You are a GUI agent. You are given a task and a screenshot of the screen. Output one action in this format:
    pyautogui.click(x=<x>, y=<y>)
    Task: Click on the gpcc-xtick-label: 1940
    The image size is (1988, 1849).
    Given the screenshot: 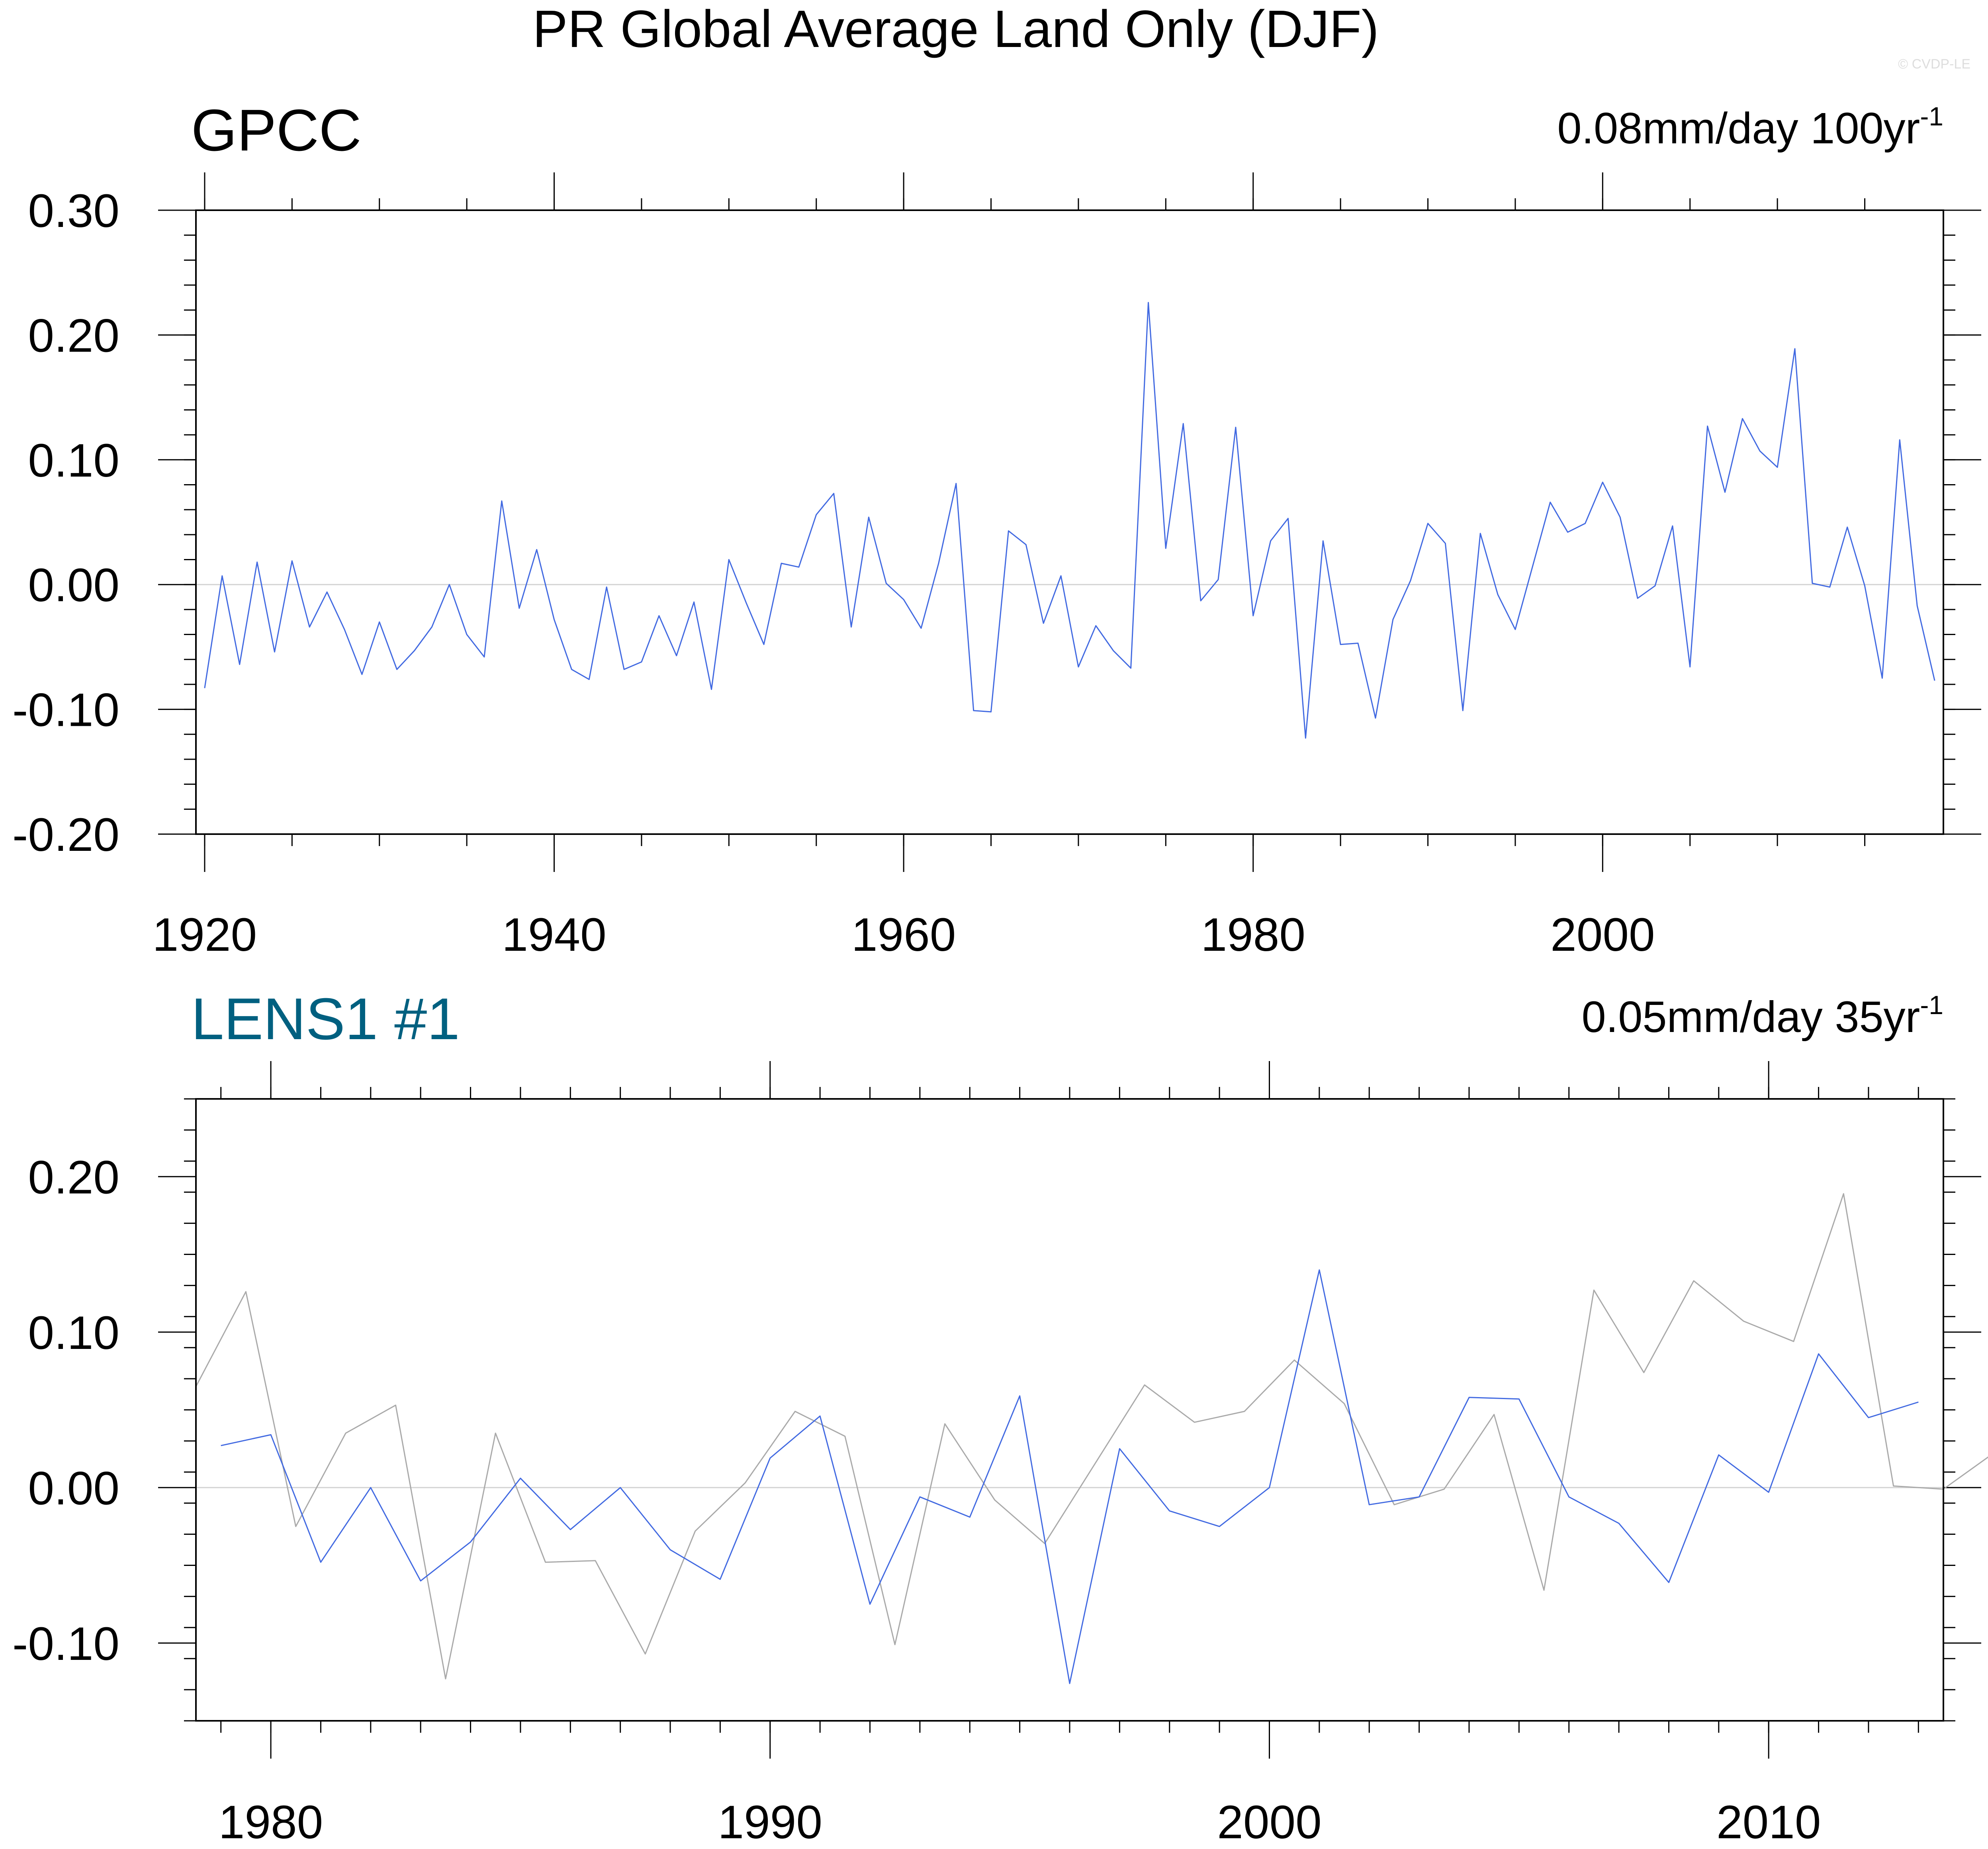 What is the action you would take?
    pyautogui.click(x=554, y=935)
    